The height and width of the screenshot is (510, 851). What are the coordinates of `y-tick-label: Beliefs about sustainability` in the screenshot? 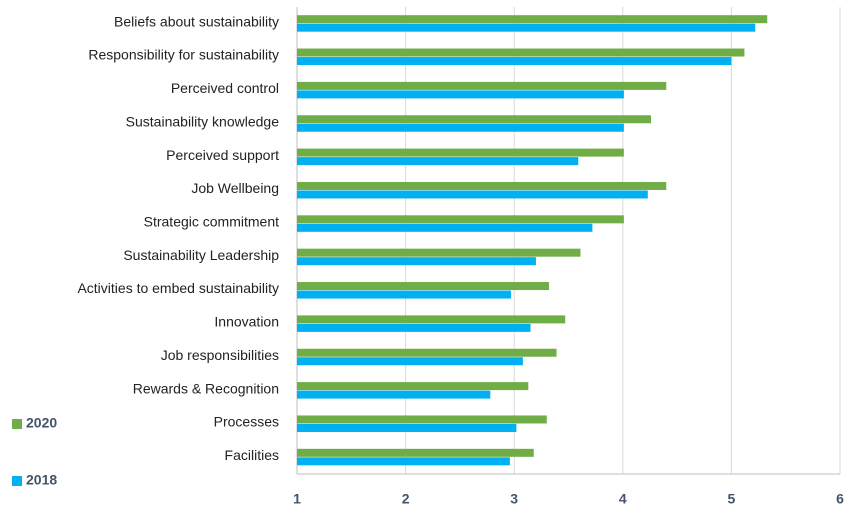 It's located at (196, 21).